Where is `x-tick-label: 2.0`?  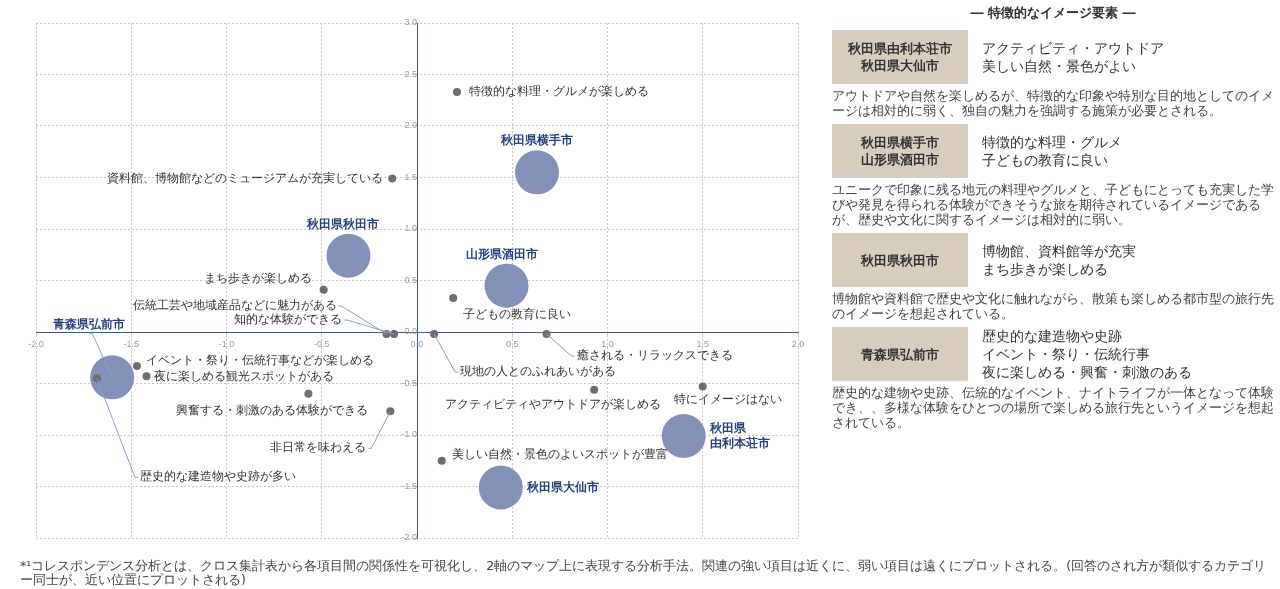 x-tick-label: 2.0 is located at coordinates (798, 343).